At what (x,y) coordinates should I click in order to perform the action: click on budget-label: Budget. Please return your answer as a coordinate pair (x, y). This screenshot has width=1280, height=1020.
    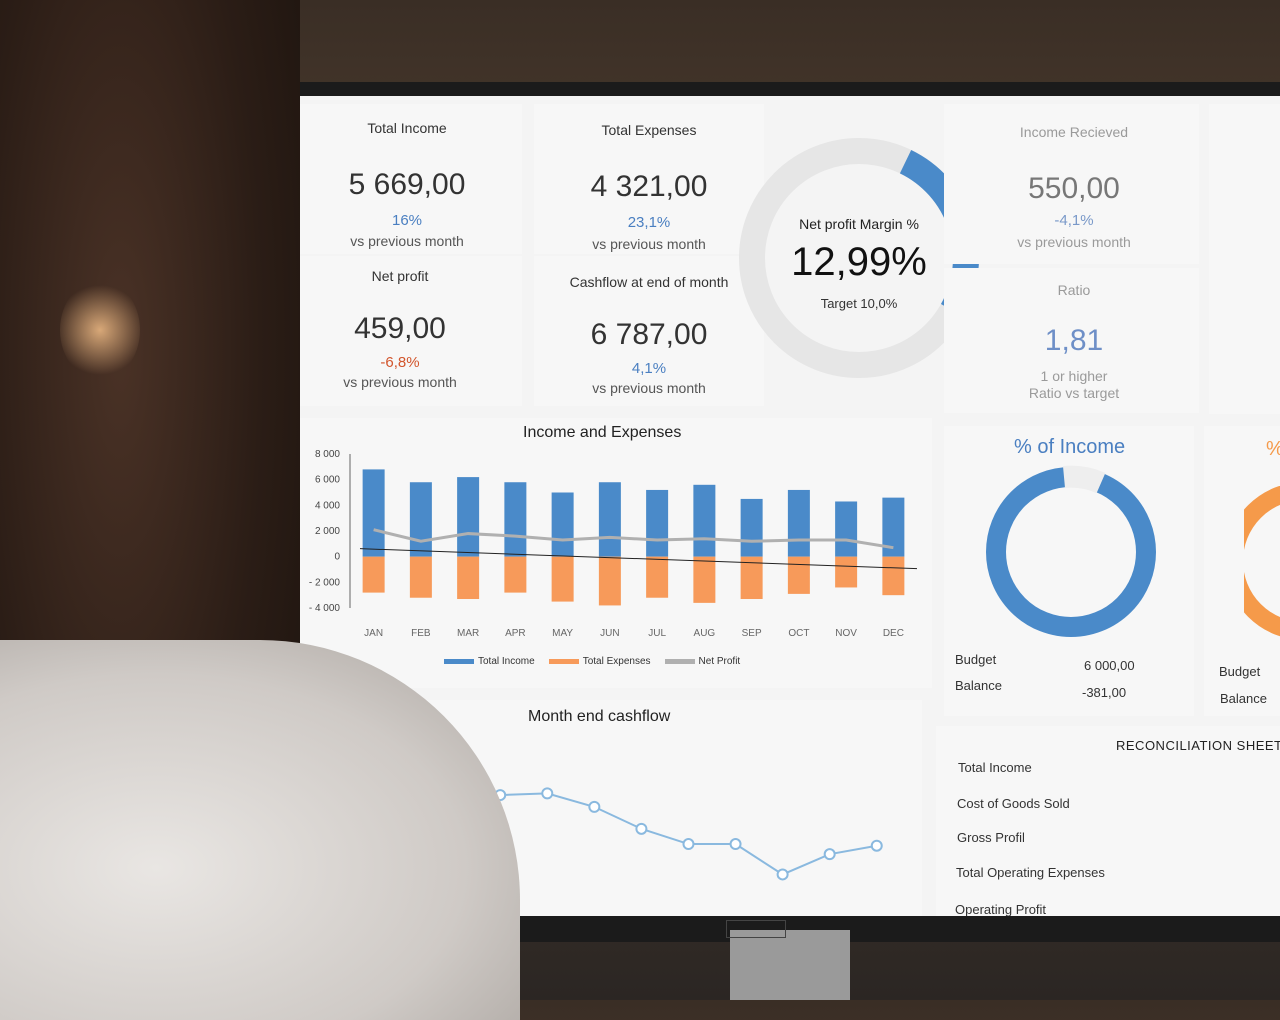
    Looking at the image, I should click on (976, 659).